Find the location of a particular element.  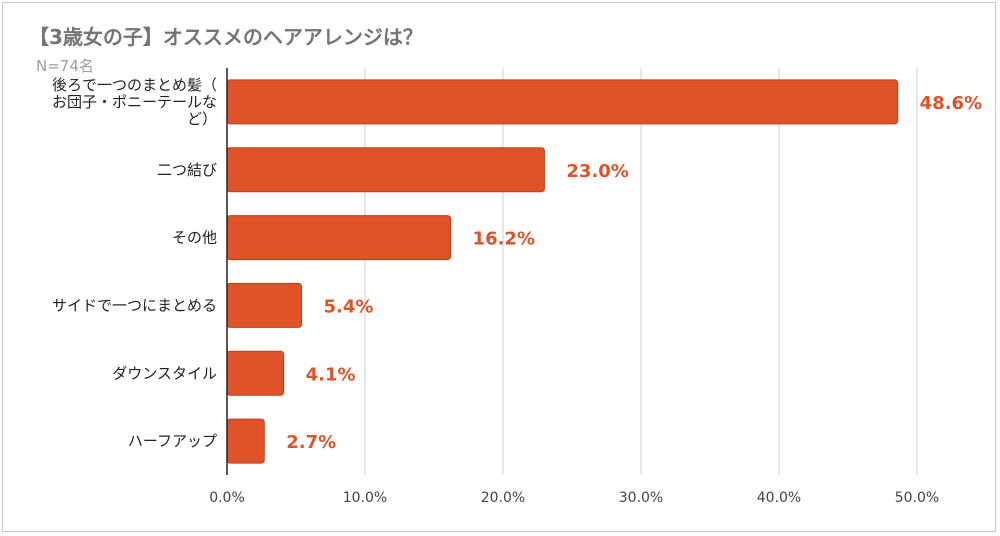

x-tick-label: 0.0% is located at coordinates (227, 498).